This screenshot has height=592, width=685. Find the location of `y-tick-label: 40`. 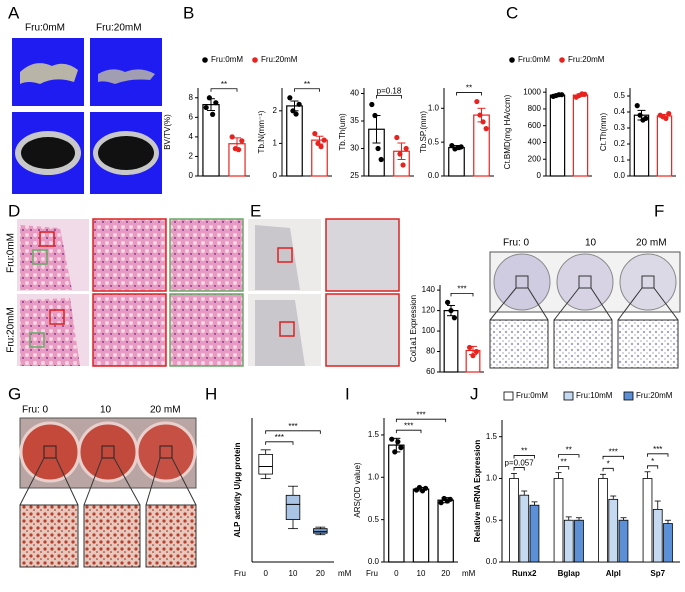

y-tick-label: 40 is located at coordinates (354, 93).